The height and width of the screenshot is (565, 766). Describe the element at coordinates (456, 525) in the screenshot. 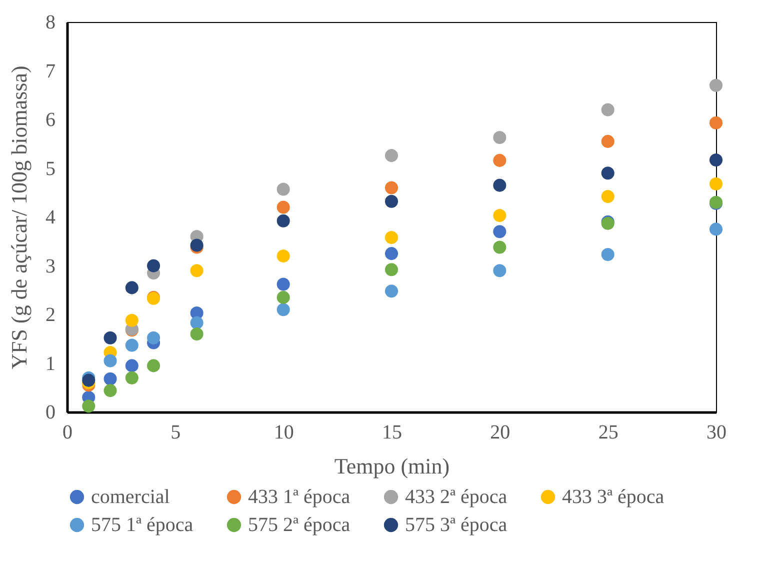

I see `legend-label: 575 3ª época` at that location.